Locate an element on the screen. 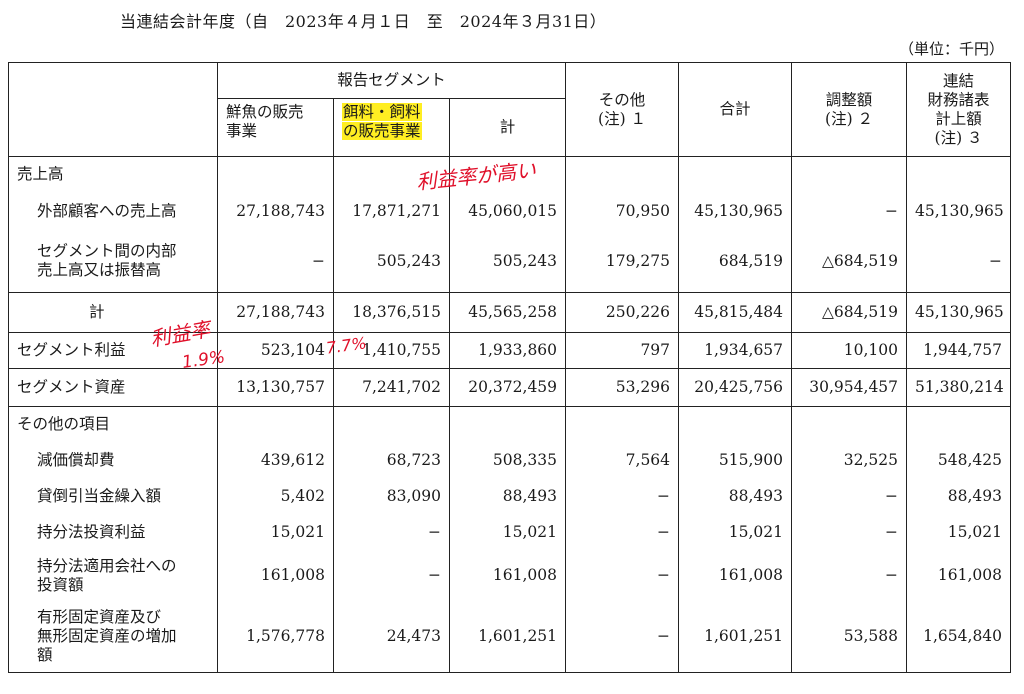 The height and width of the screenshot is (694, 1024). cell: 83,090 is located at coordinates (391, 496).